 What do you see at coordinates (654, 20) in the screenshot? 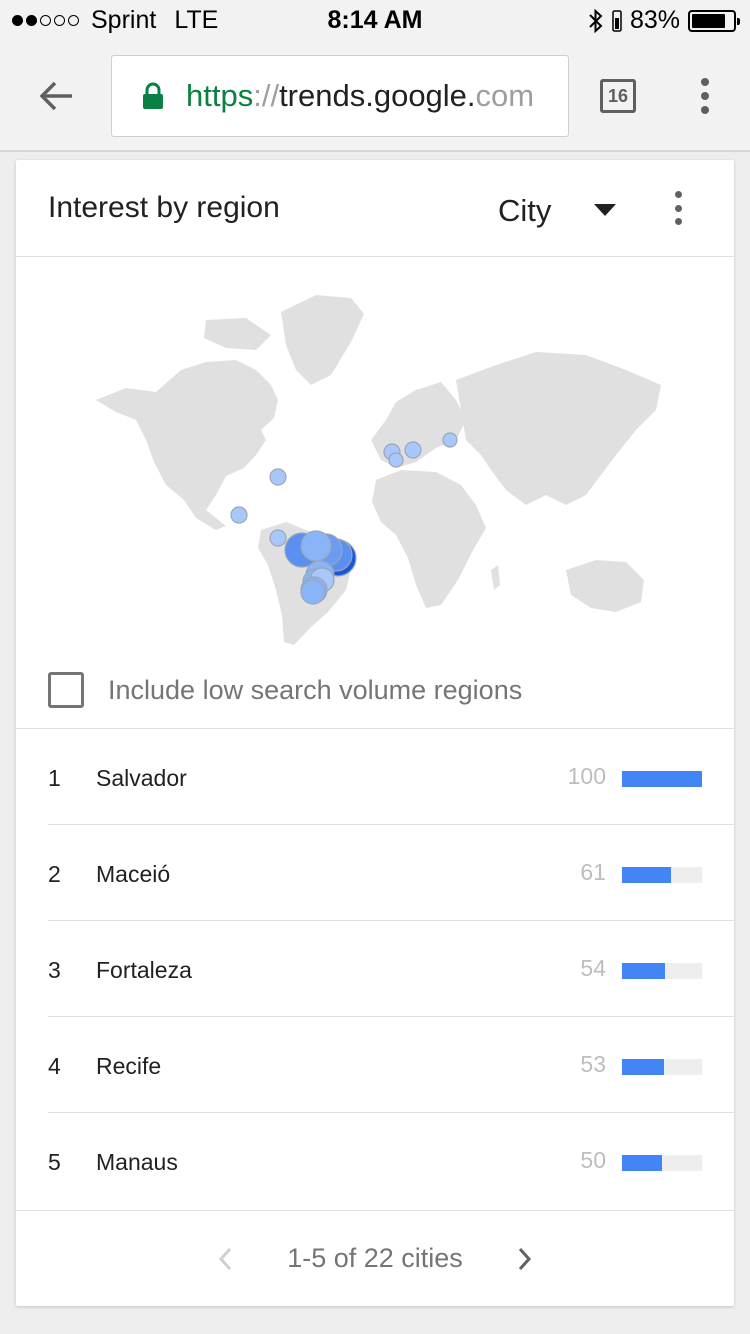
I see `battery-percent: 83%` at bounding box center [654, 20].